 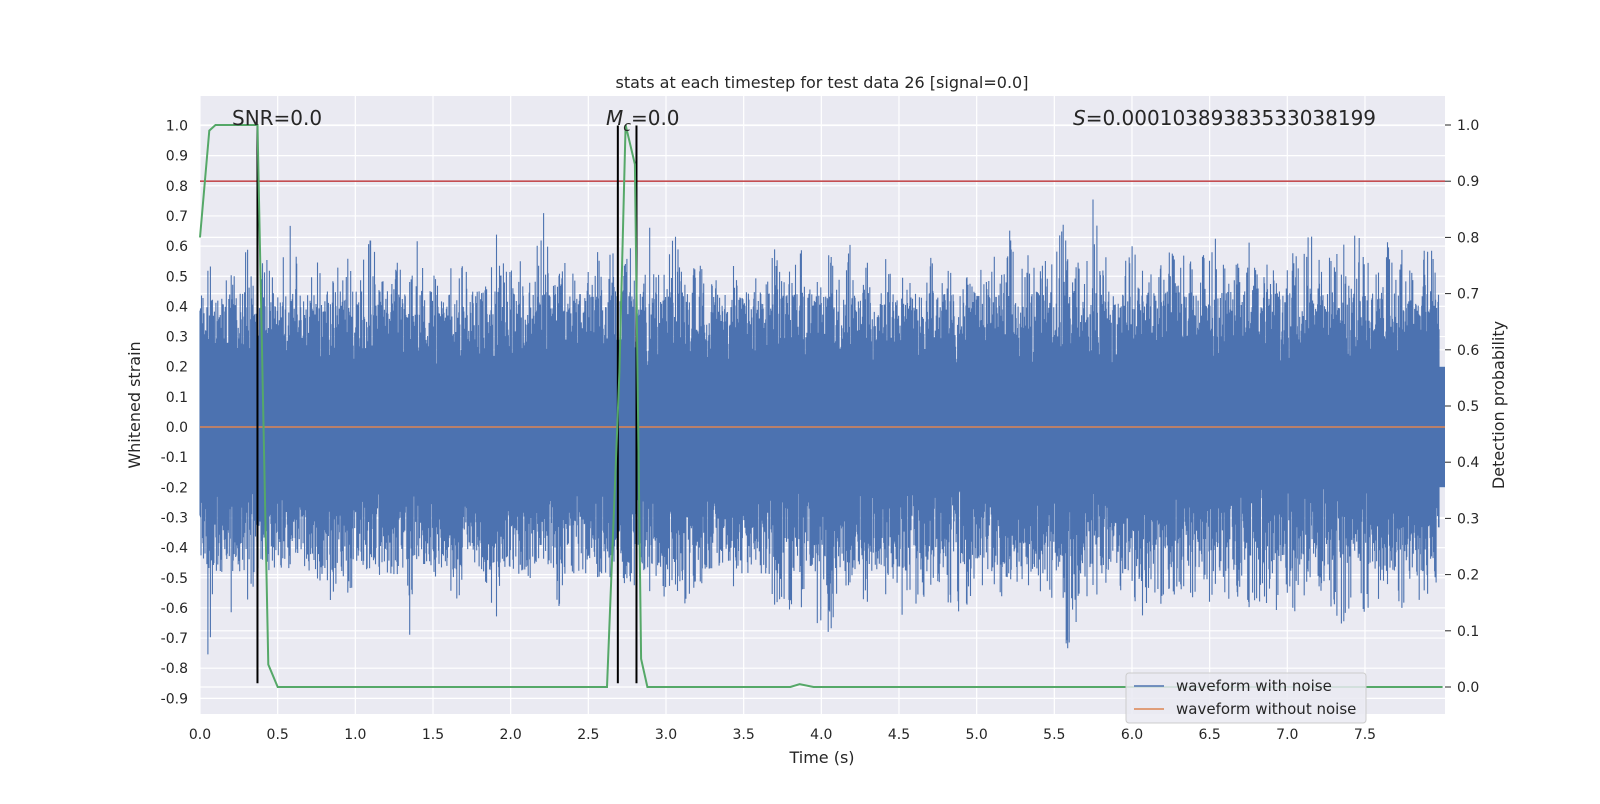 What do you see at coordinates (134, 404) in the screenshot?
I see `y-axis-label: Whitened strain` at bounding box center [134, 404].